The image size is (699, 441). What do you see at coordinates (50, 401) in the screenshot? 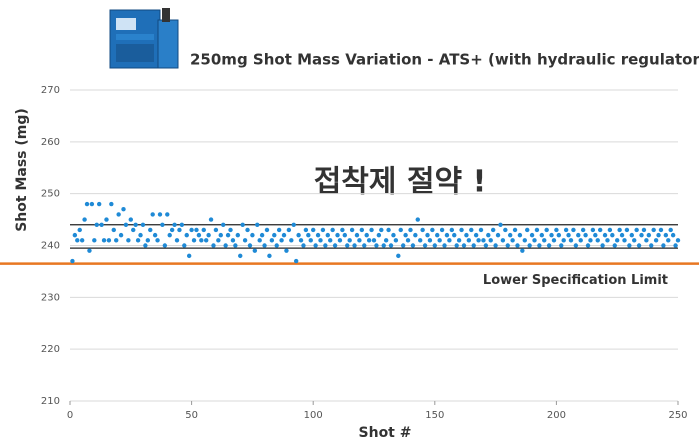
I see `y-tick-label: 210` at bounding box center [50, 401].